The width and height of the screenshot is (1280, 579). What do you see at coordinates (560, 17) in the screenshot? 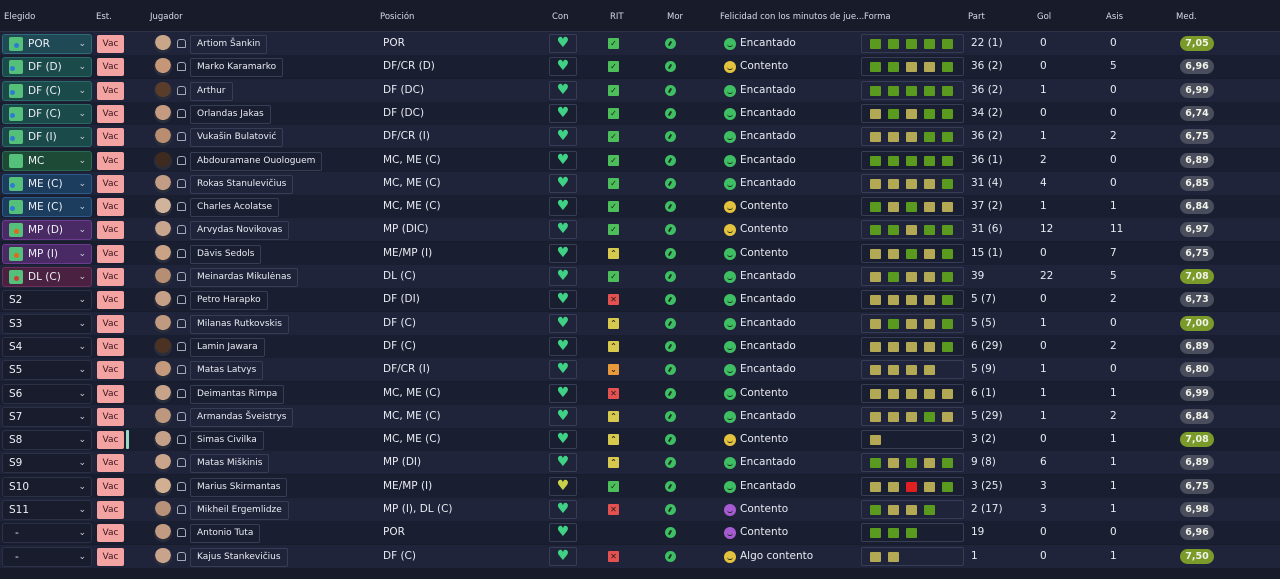
I see `header-con: Con` at bounding box center [560, 17].